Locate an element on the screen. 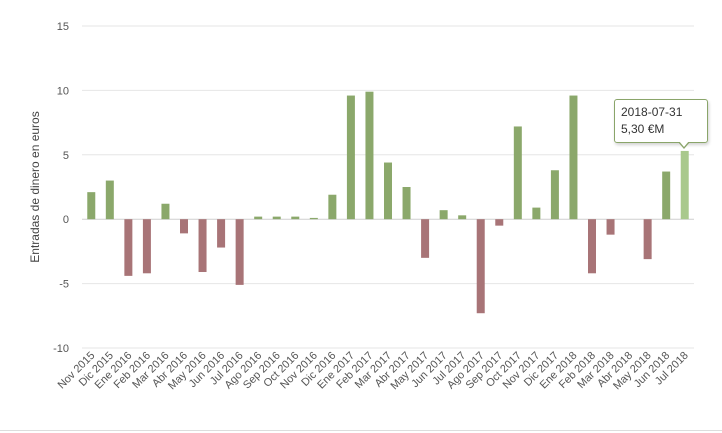  bottom-divider is located at coordinates (361, 430).